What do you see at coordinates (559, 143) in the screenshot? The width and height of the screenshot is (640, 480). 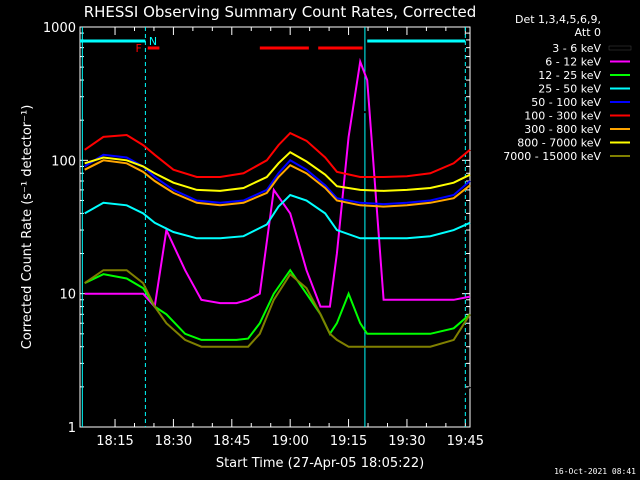 I see `legend-label: 800 - 7000 keV` at bounding box center [559, 143].